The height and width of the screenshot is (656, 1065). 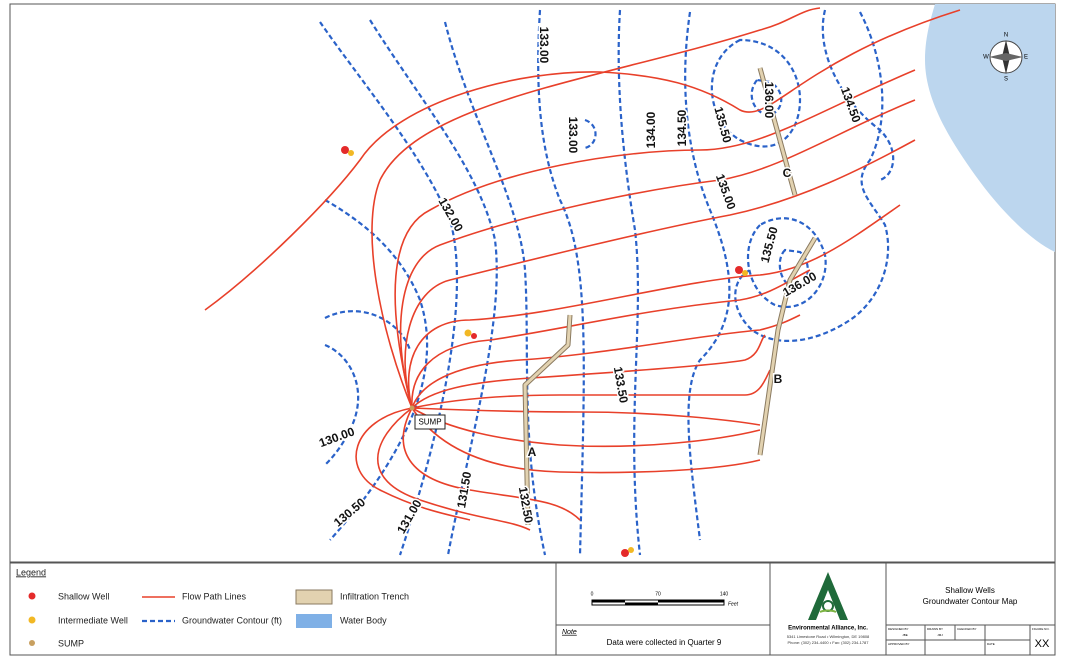 What do you see at coordinates (899, 644) in the screenshot?
I see `field-label: APPROVED BY` at bounding box center [899, 644].